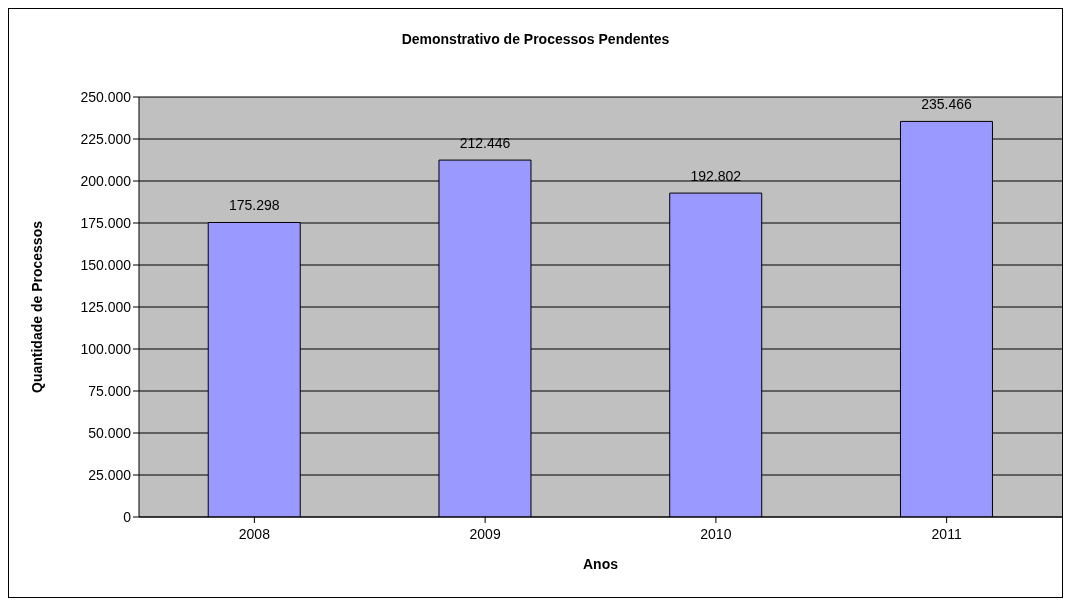 Image resolution: width=1071 pixels, height=606 pixels. Describe the element at coordinates (254, 205) in the screenshot. I see `data-label: 175.298` at that location.